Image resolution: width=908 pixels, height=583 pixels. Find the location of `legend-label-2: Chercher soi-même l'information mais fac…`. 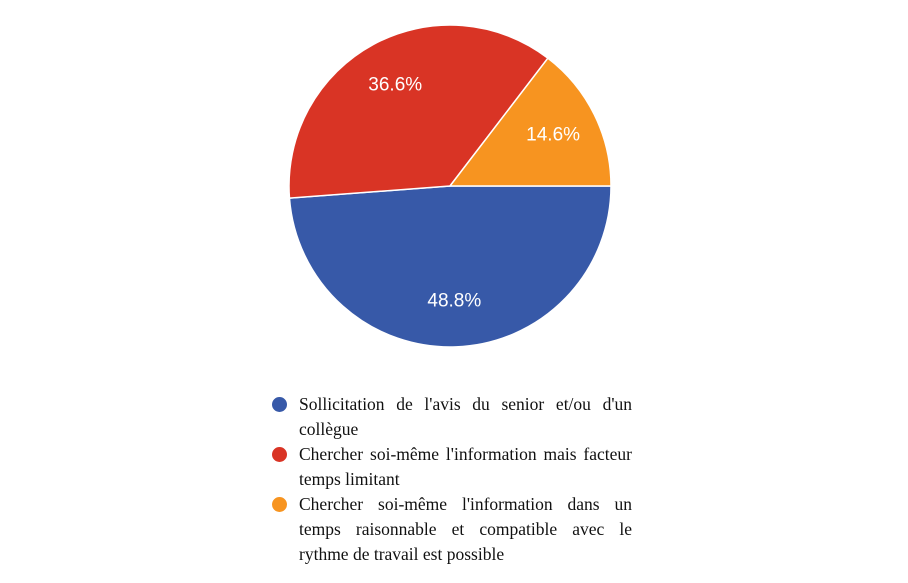

legend-label-2: Chercher soi-même l'information mais fac… is located at coordinates (465, 466).